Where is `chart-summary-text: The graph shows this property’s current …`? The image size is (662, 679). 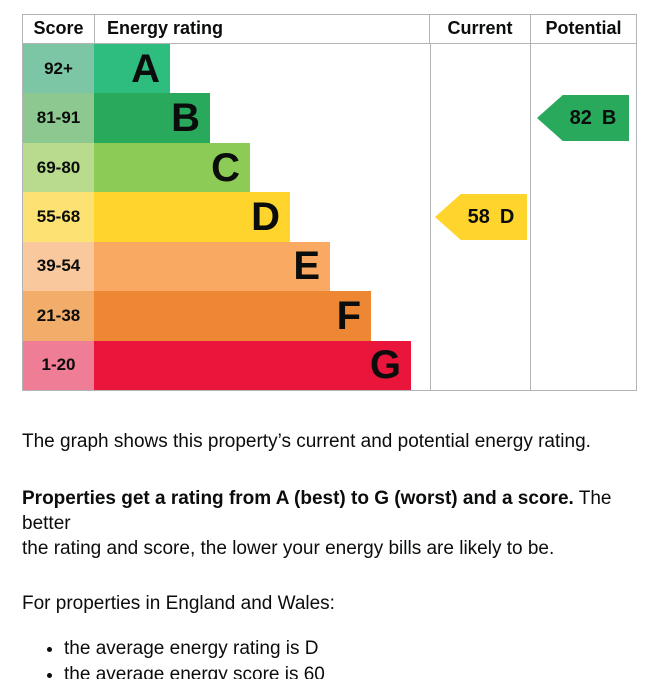
chart-summary-text: The graph shows this property’s current … is located at coordinates (306, 441).